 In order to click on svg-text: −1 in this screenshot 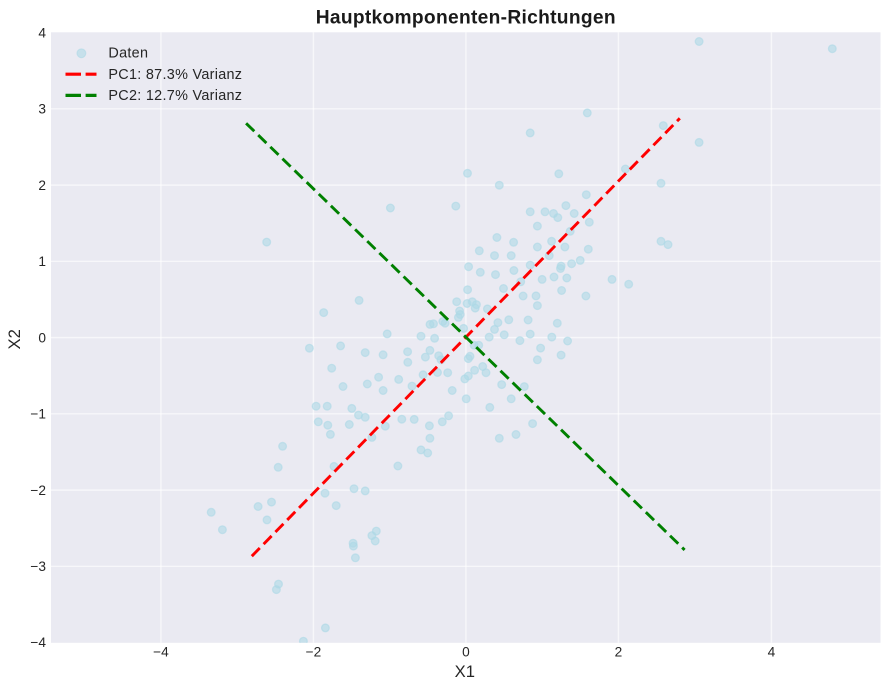, I will do `click(38, 414)`.